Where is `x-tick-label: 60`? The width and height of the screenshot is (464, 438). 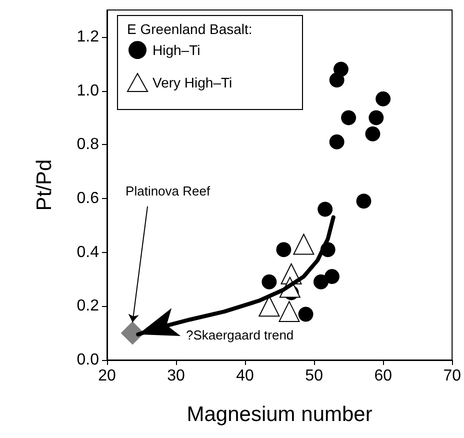
x-tick-label: 60 is located at coordinates (383, 376).